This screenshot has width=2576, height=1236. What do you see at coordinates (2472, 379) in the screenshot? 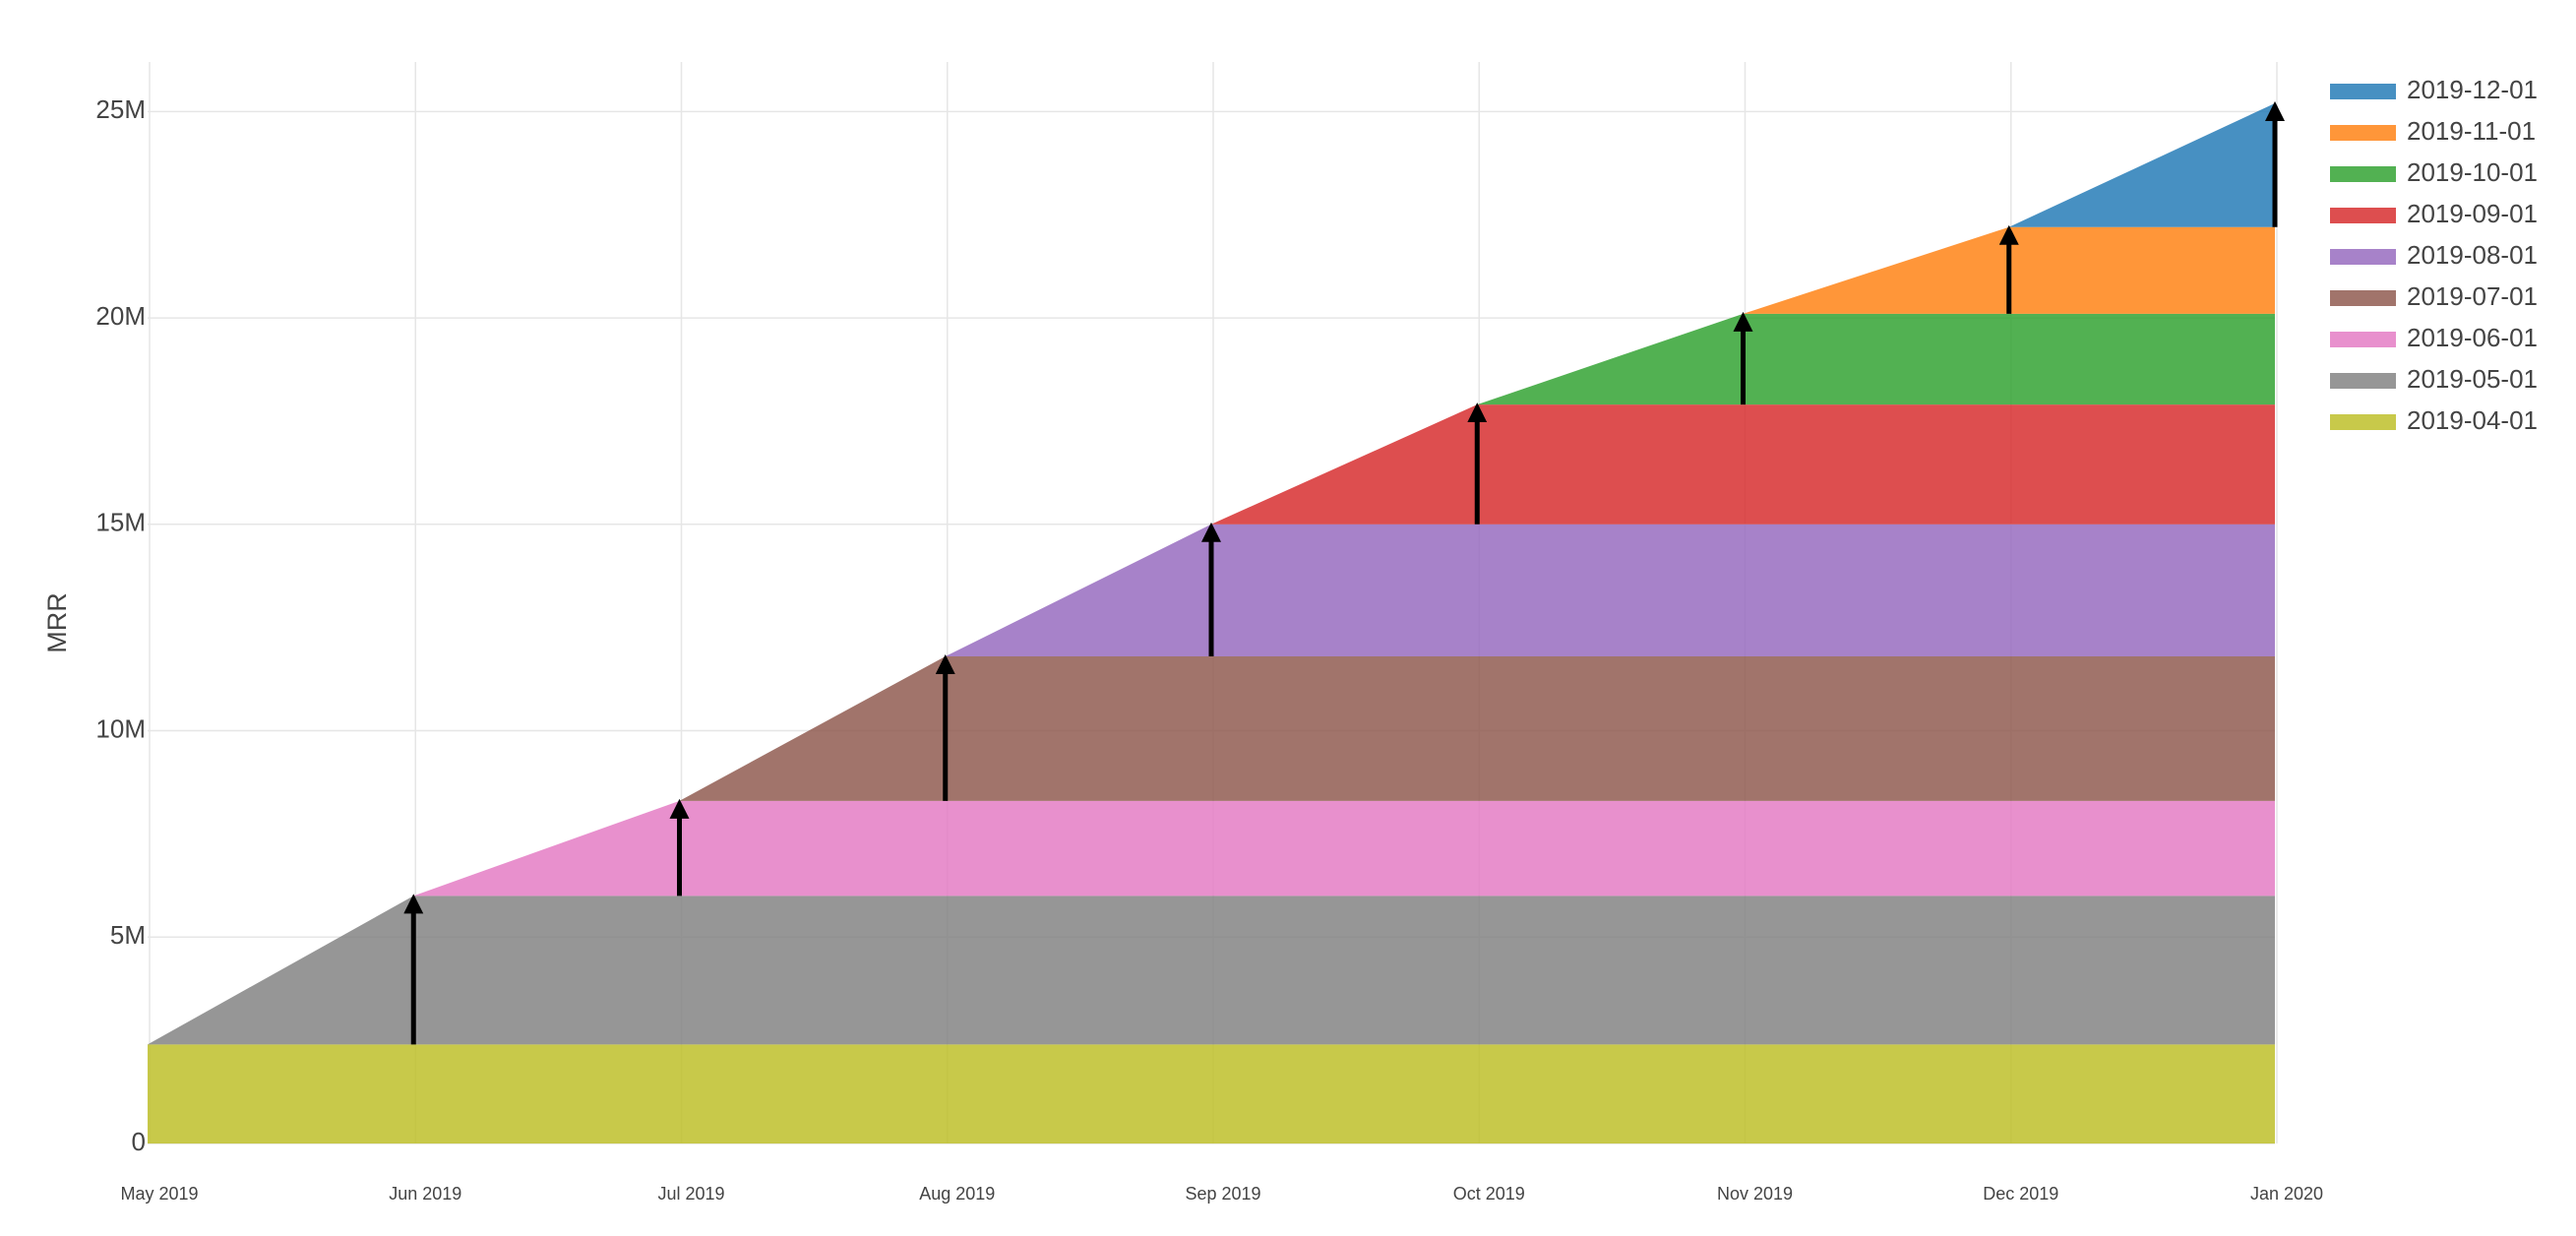
I see `legend-label: 2019-05-01` at bounding box center [2472, 379].